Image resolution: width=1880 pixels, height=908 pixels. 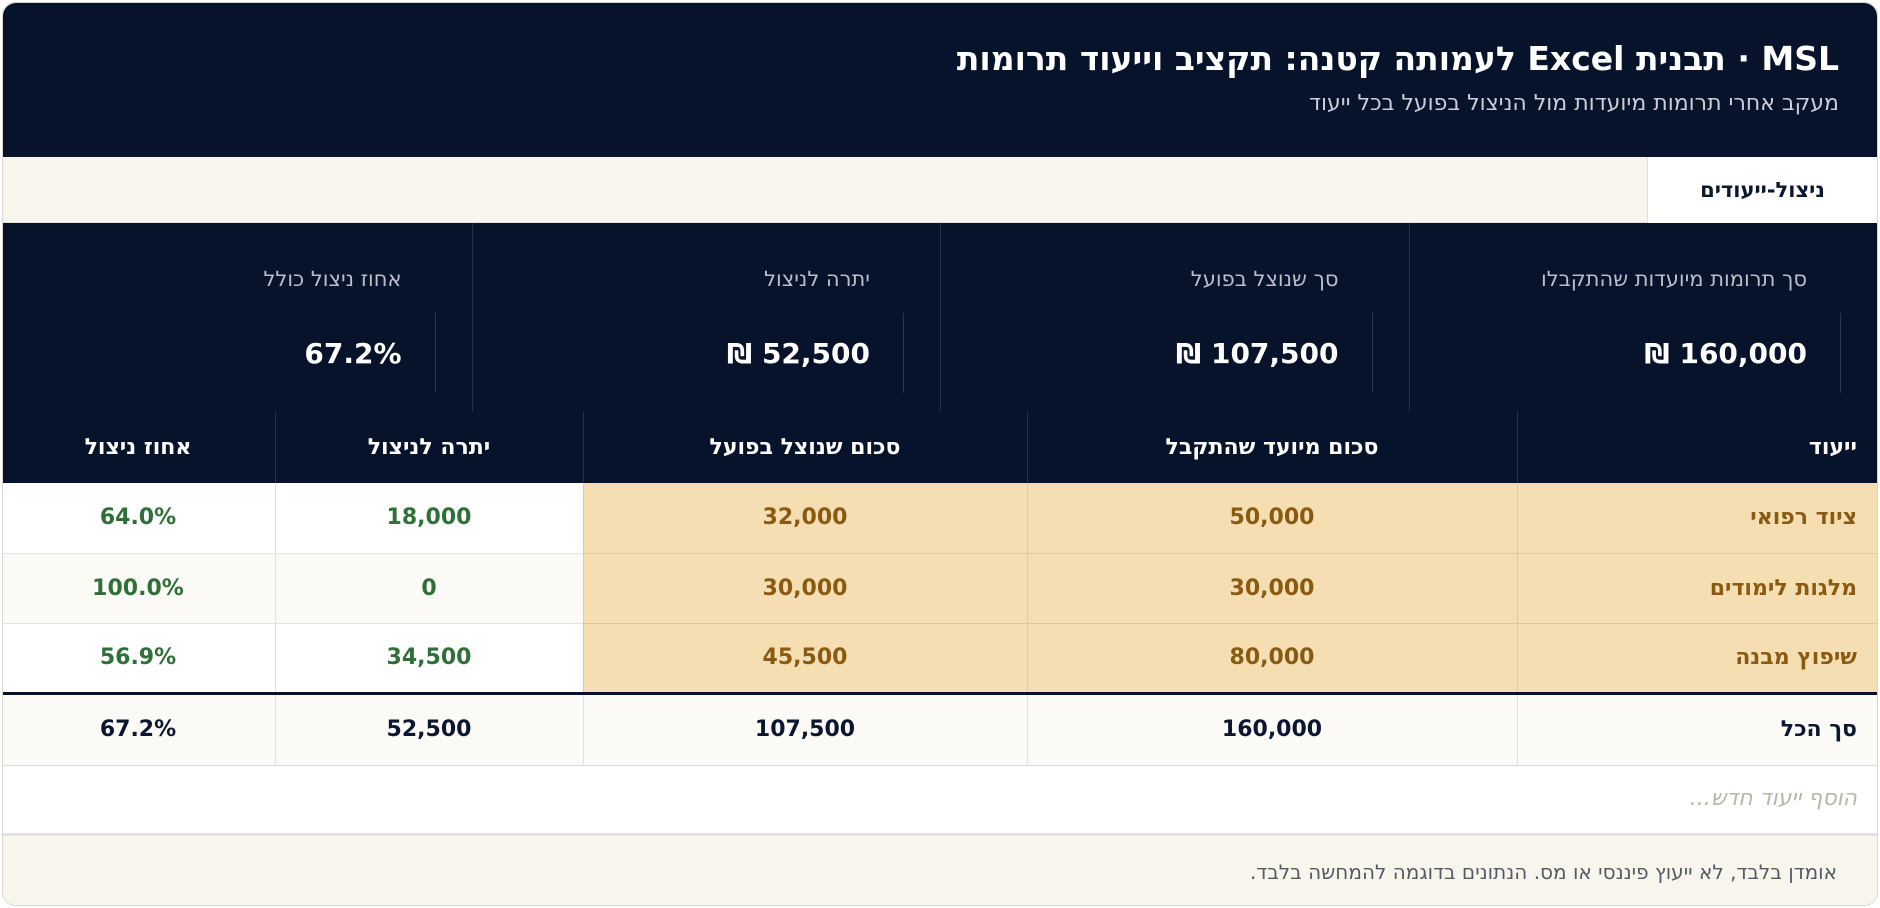 What do you see at coordinates (139, 658) in the screenshot?
I see `cell-percent: 56.9%` at bounding box center [139, 658].